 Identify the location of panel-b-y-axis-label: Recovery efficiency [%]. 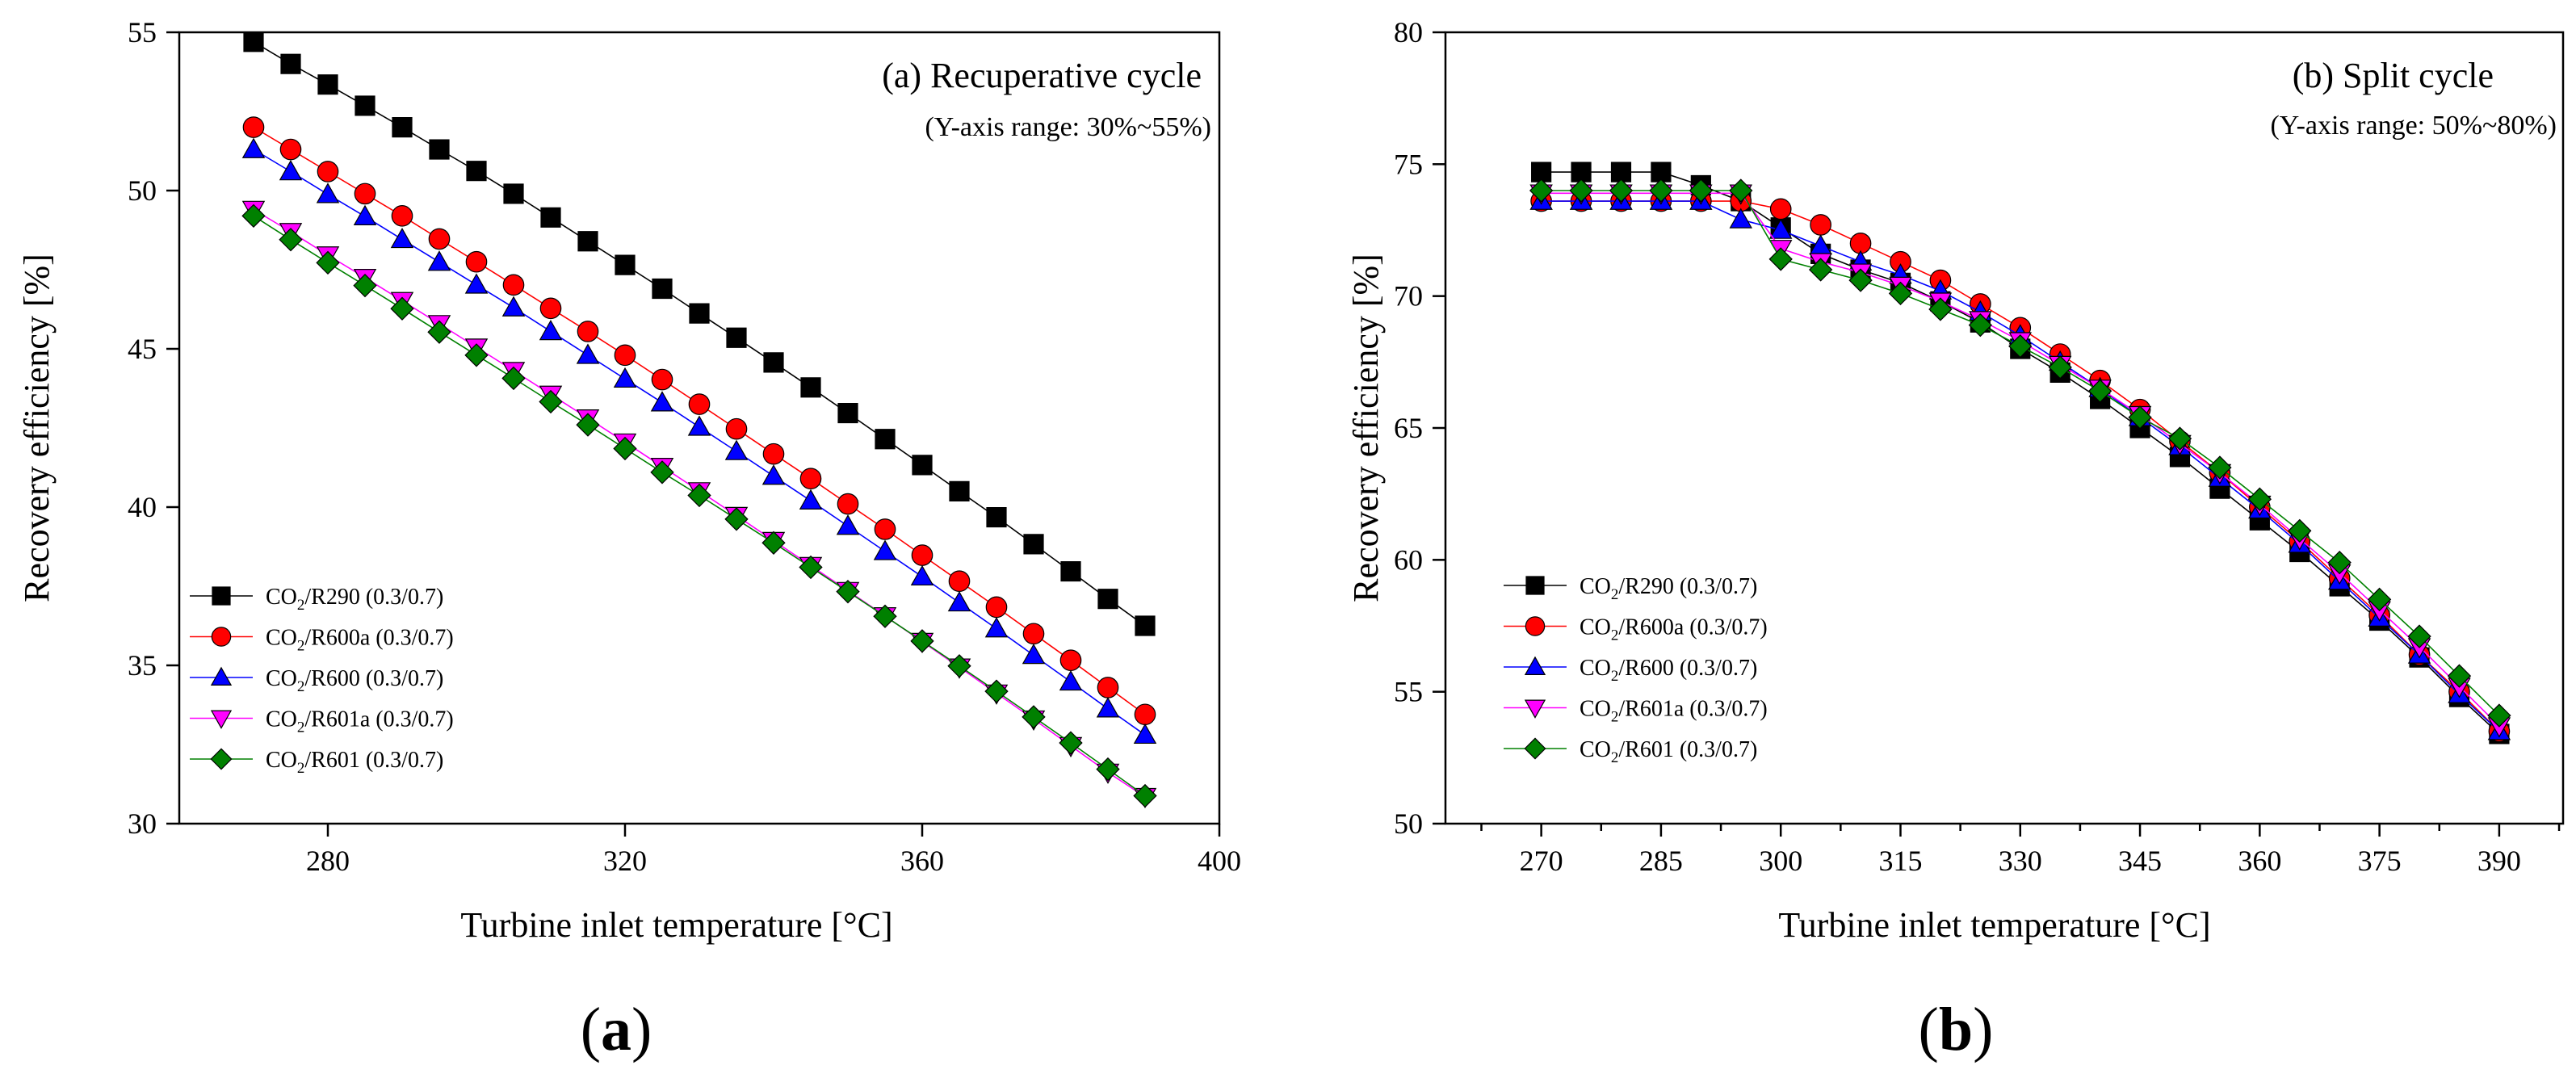
(1366, 428).